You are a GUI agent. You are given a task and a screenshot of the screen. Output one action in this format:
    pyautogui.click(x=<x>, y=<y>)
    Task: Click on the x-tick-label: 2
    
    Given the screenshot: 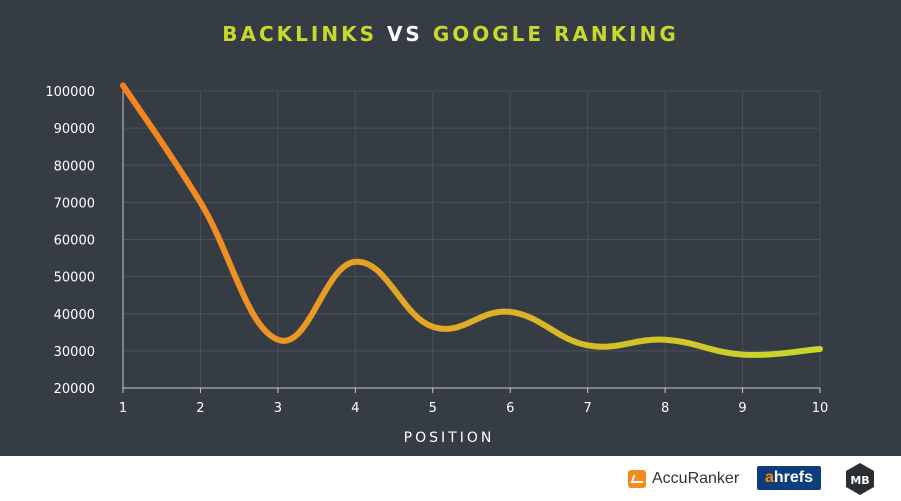 What is the action you would take?
    pyautogui.click(x=200, y=408)
    